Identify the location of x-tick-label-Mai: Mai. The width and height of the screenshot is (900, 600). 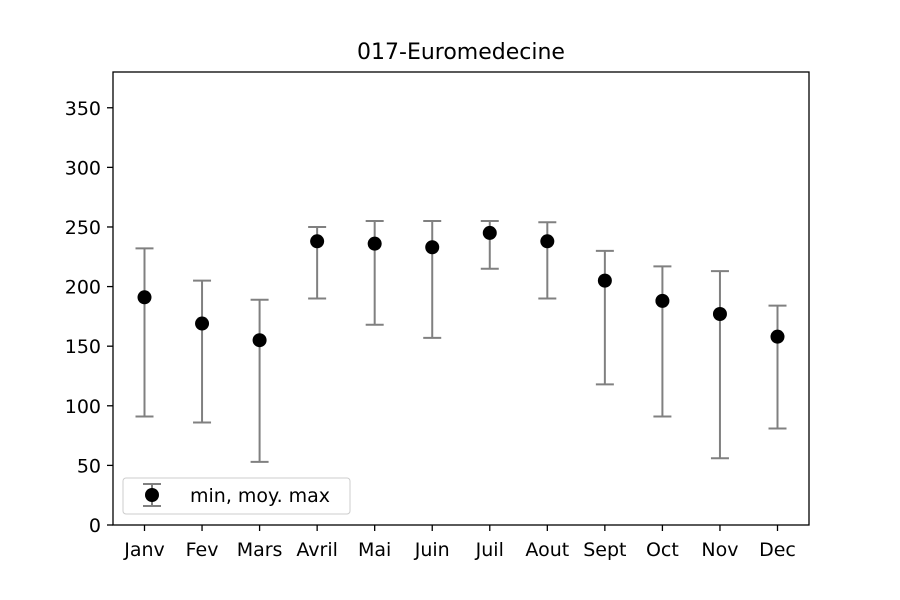
(374, 550).